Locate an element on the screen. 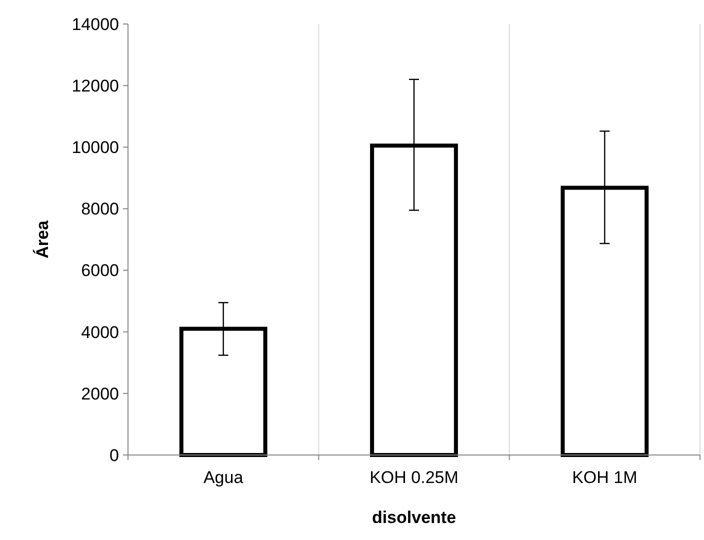  x-tick-label: Agua is located at coordinates (223, 477).